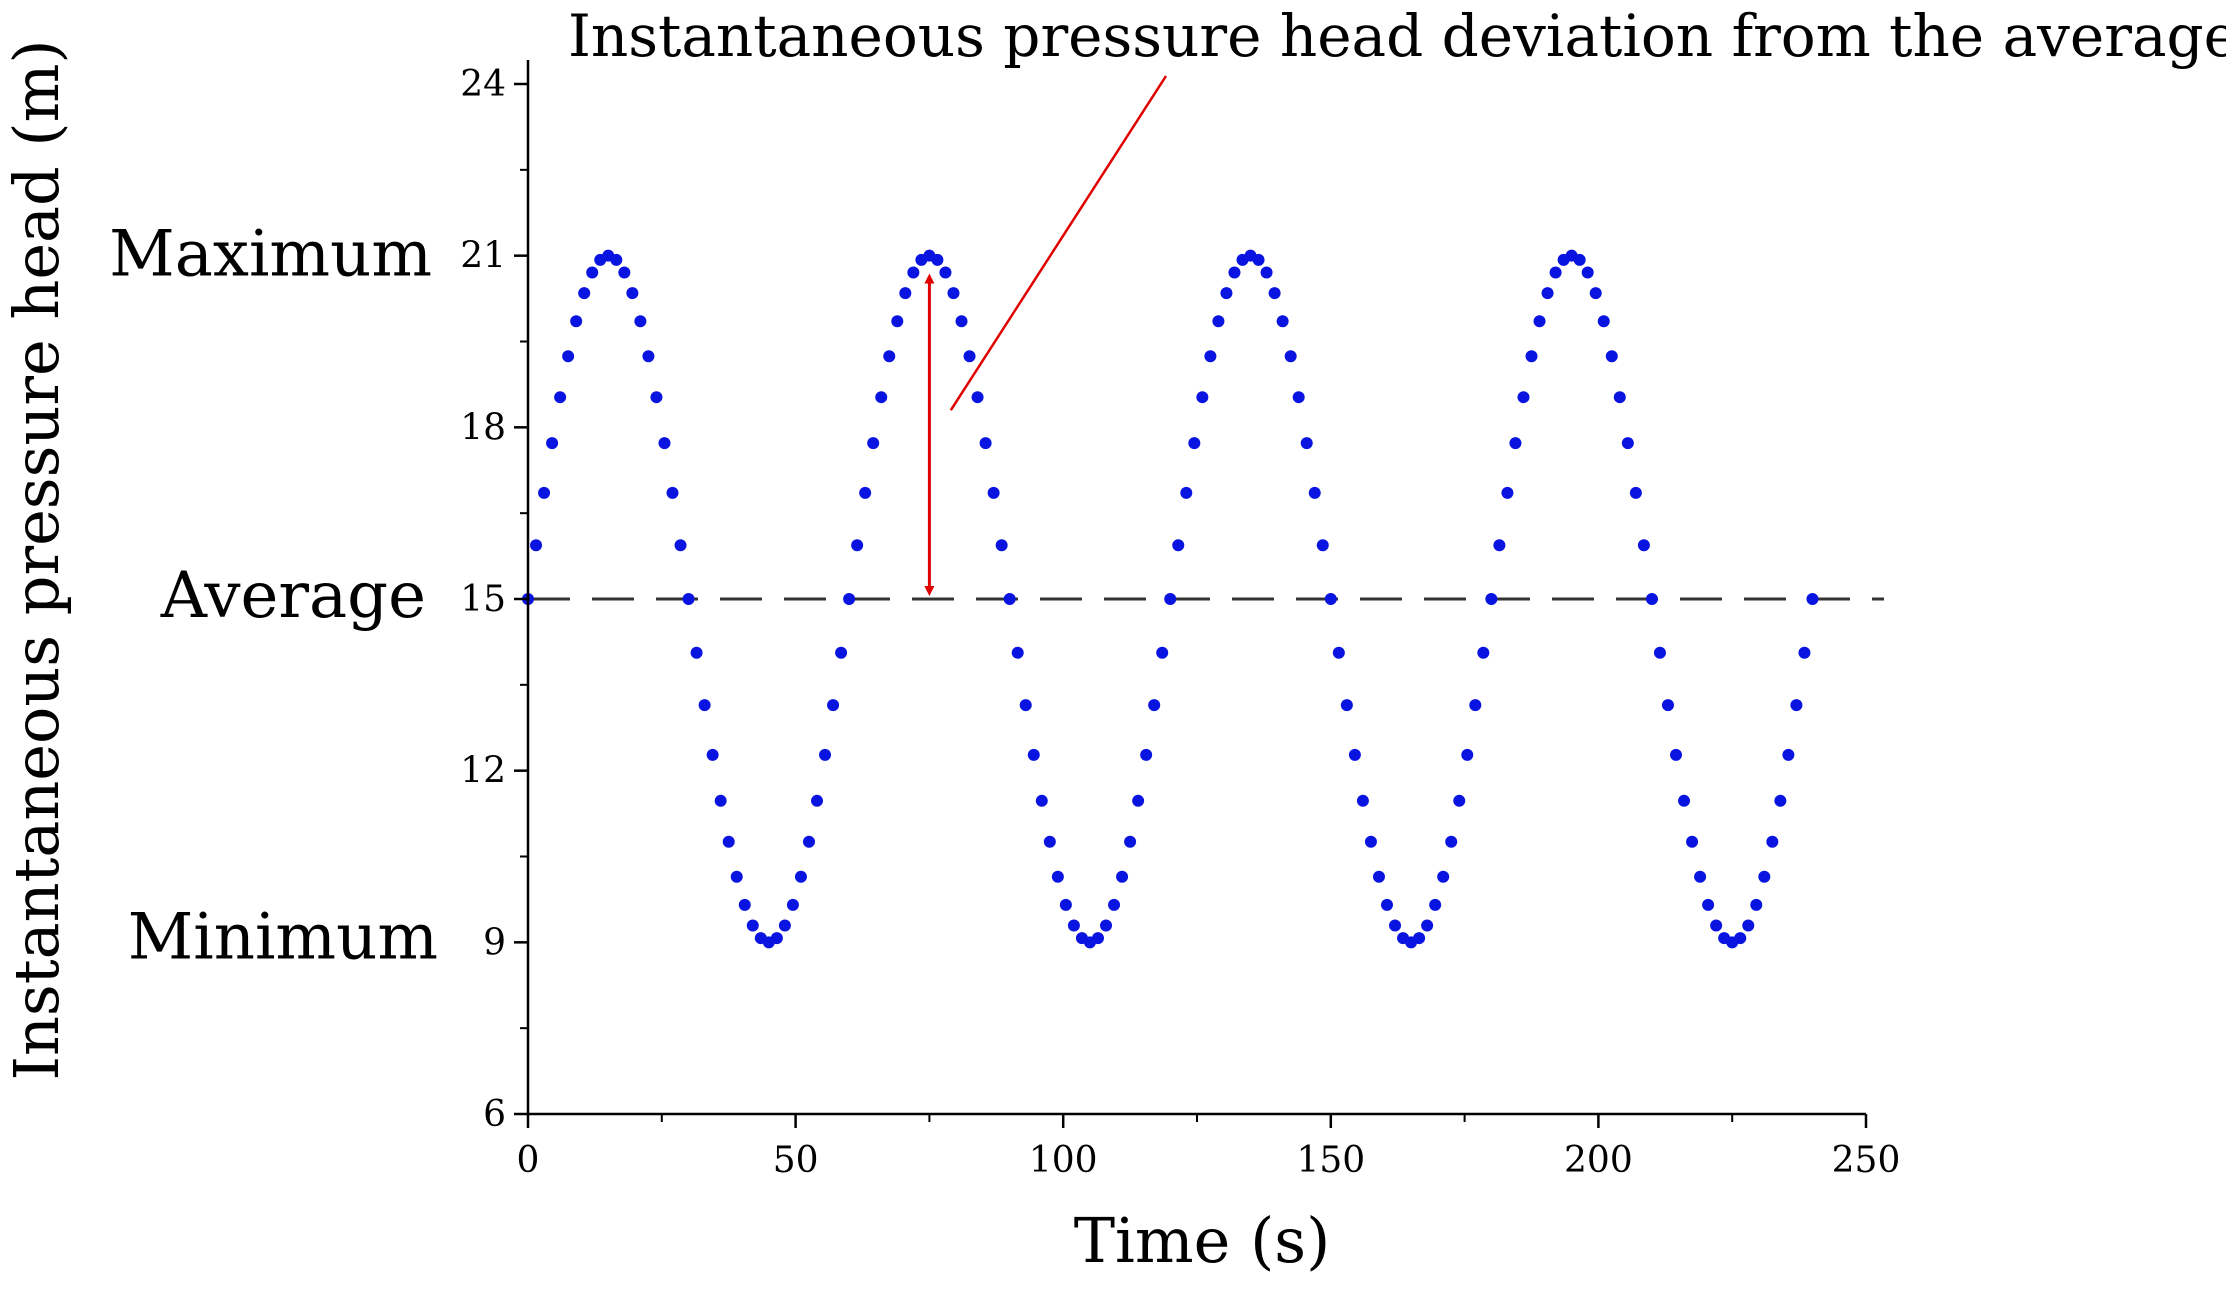 The image size is (2226, 1292). What do you see at coordinates (483, 84) in the screenshot?
I see `y-tick-label: 24` at bounding box center [483, 84].